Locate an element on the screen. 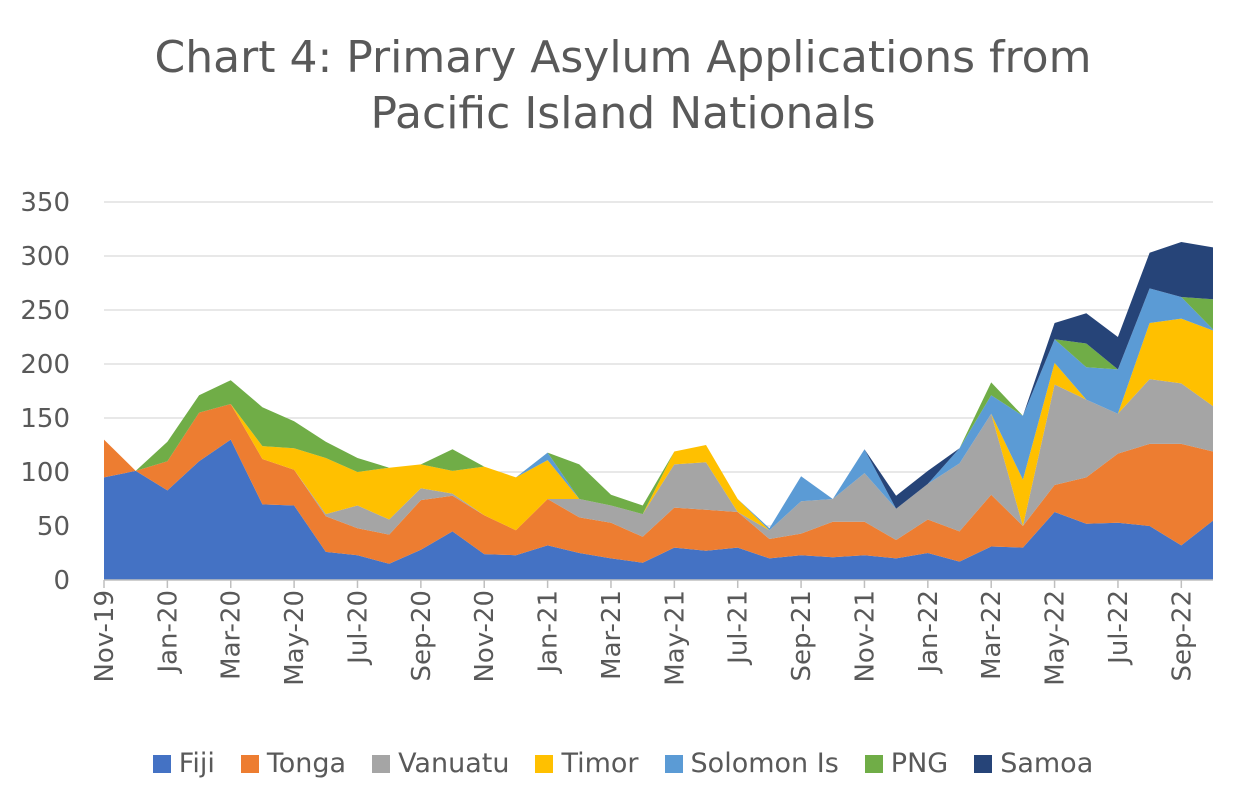 This screenshot has width=1246, height=812. chart-title-line-2: Pacific Island Nationals is located at coordinates (623, 113).